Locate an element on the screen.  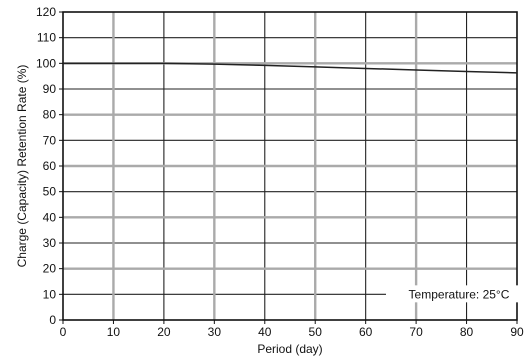
annotation-layer: Temperature: 25°C is located at coordinates (457, 294).